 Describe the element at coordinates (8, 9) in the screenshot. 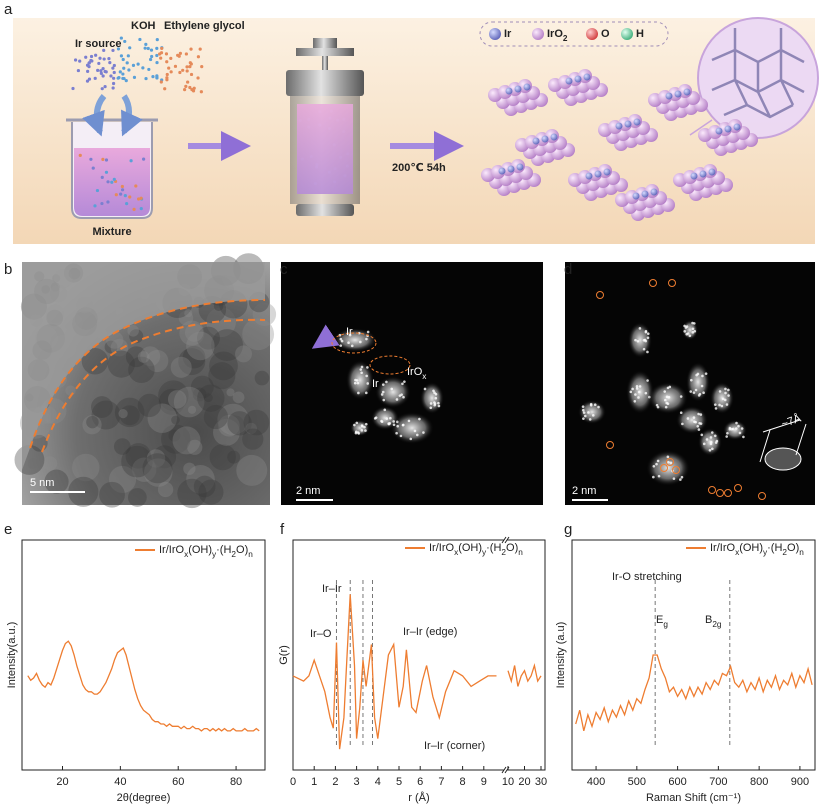

I see `panel-label: a` at that location.